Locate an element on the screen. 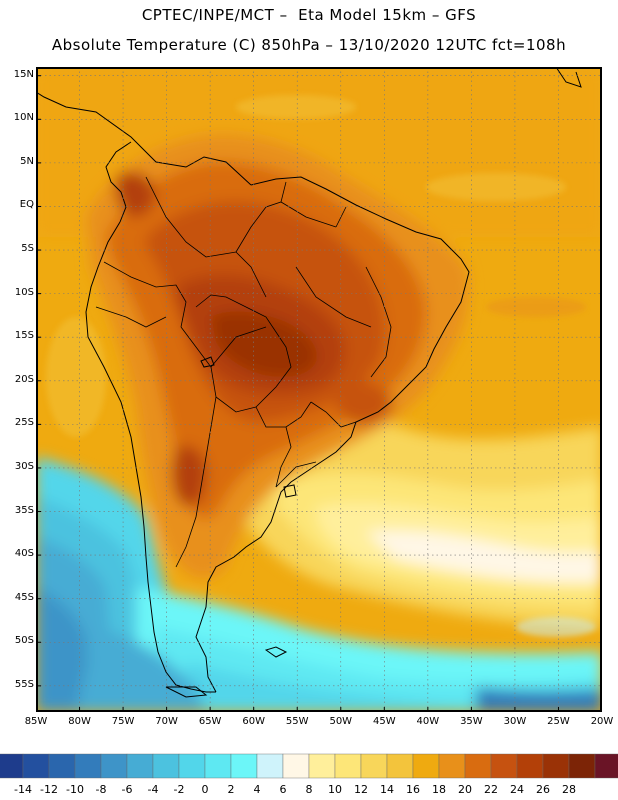 Image resolution: width=618 pixels, height=800 pixels. lat-label: 35S is located at coordinates (24, 510).